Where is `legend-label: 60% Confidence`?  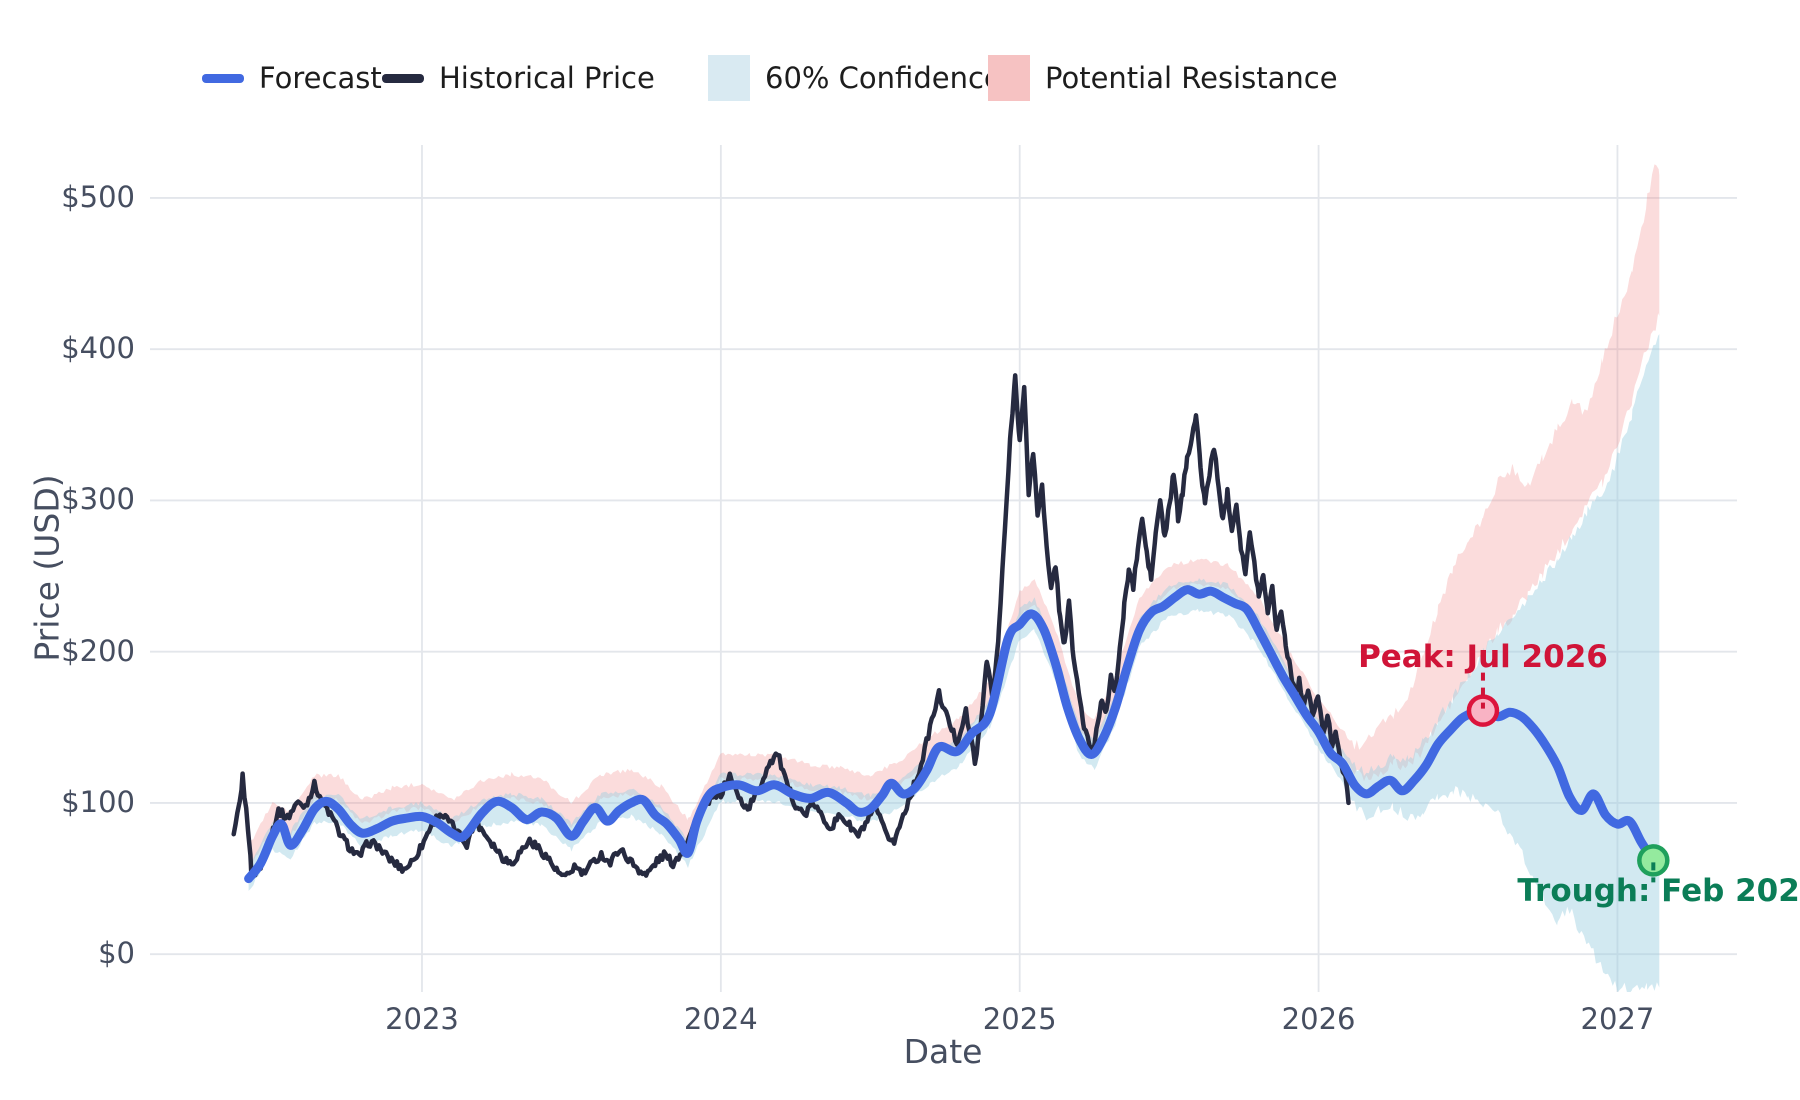 legend-label: 60% Confidence is located at coordinates (883, 78).